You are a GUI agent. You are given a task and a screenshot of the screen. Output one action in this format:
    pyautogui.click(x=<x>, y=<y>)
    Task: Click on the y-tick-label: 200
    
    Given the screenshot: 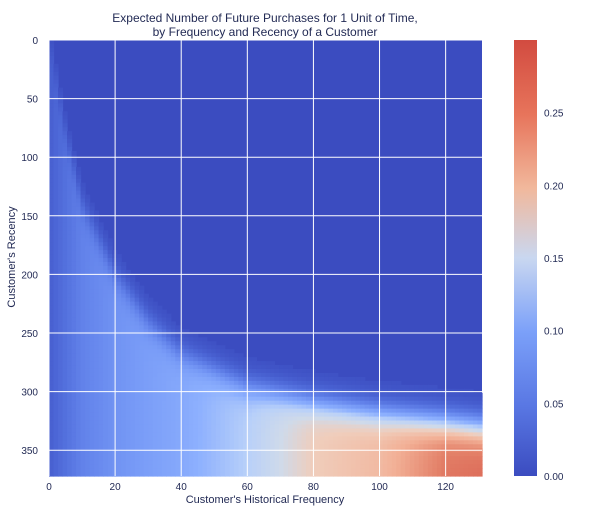 What is the action you would take?
    pyautogui.click(x=29, y=275)
    